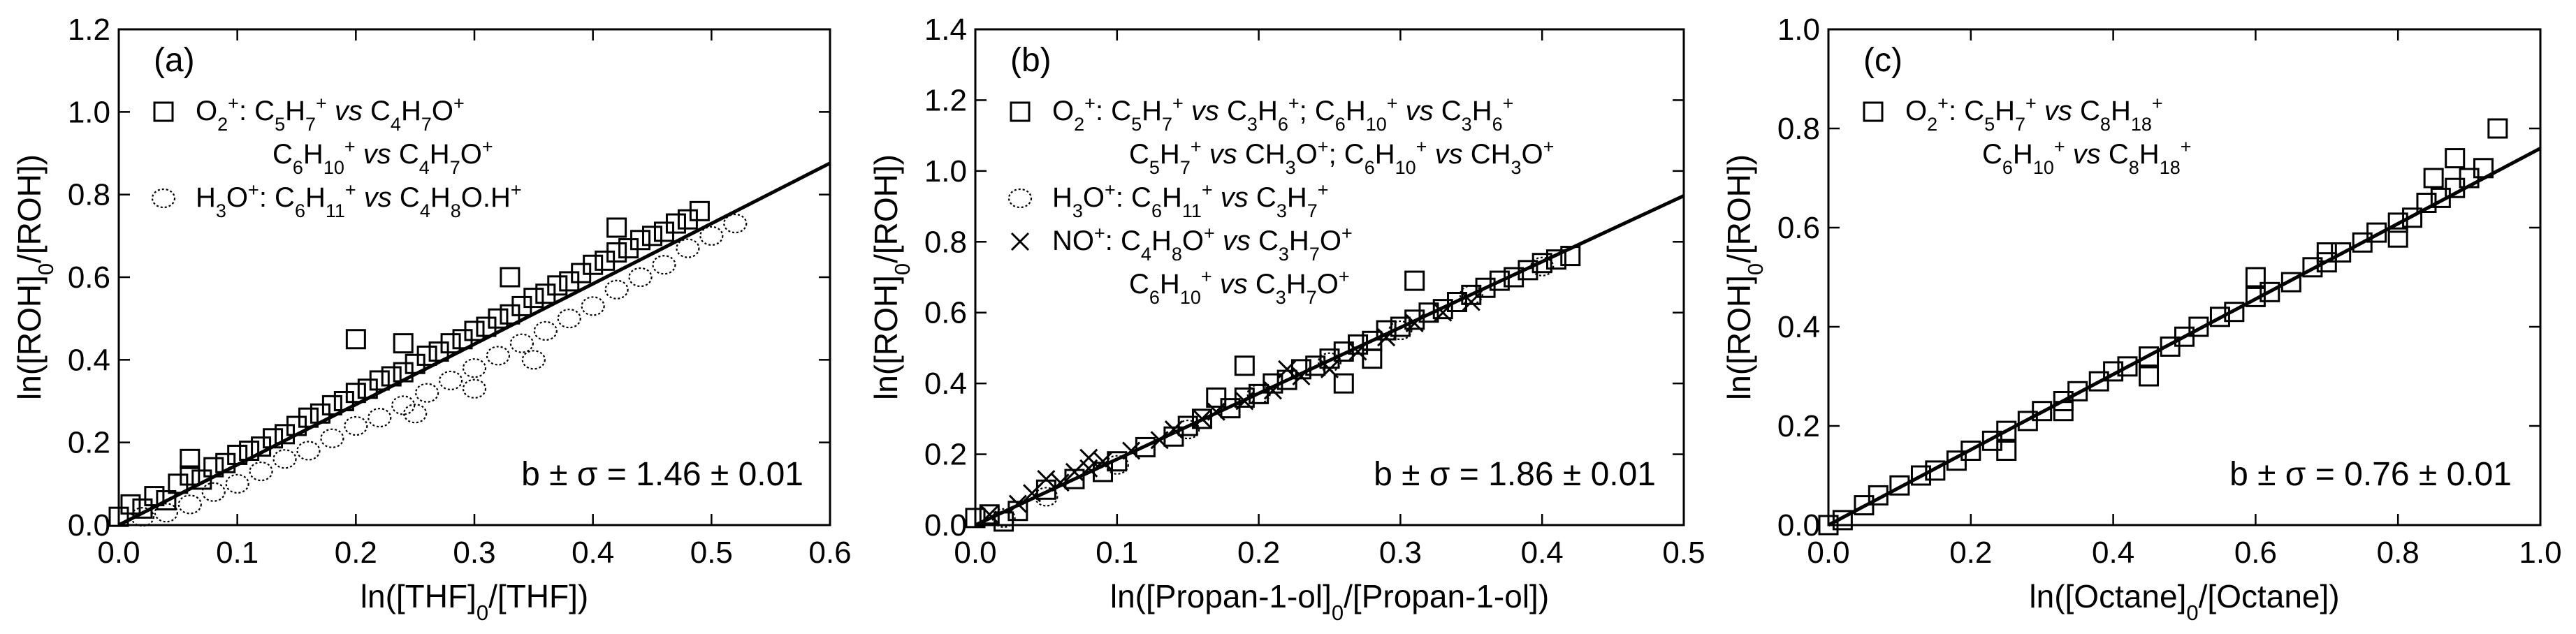 Image resolution: width=2576 pixels, height=634 pixels. What do you see at coordinates (891, 277) in the screenshot?
I see `y-axis-label: ln([ROH]0/[ROH])` at bounding box center [891, 277].